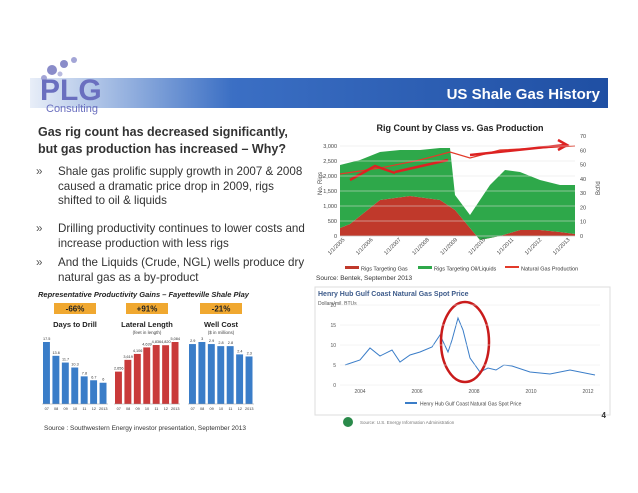 The width and height of the screenshot is (638, 493). I want to click on legend-label: Rigs Targeting Oil/Liquids, so click(465, 269).